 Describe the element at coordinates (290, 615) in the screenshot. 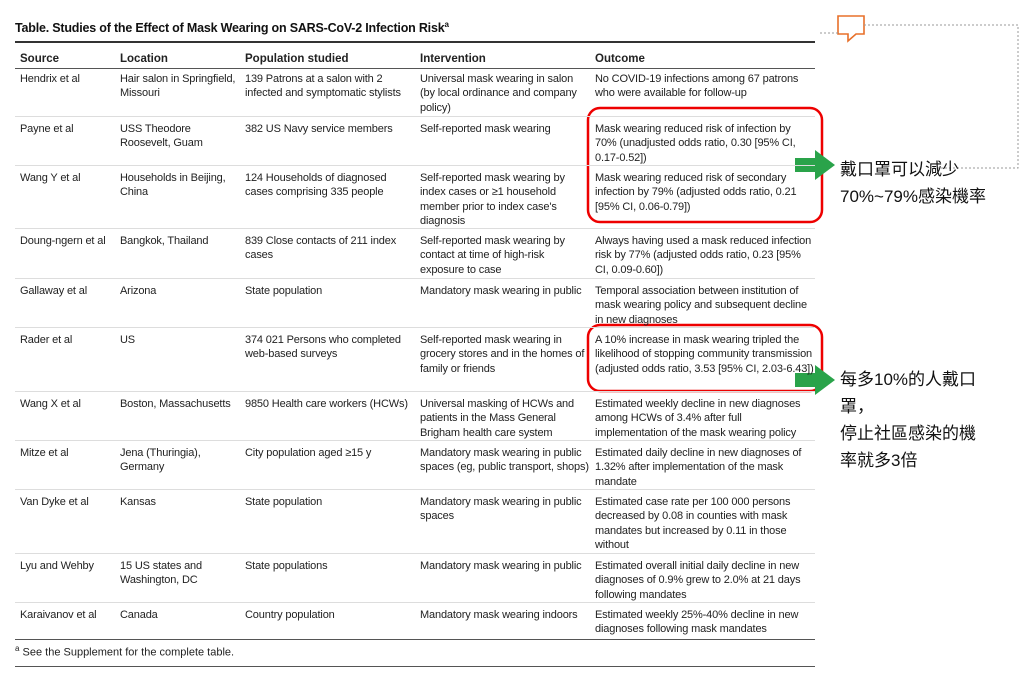

I see `table-cell: Country population` at that location.